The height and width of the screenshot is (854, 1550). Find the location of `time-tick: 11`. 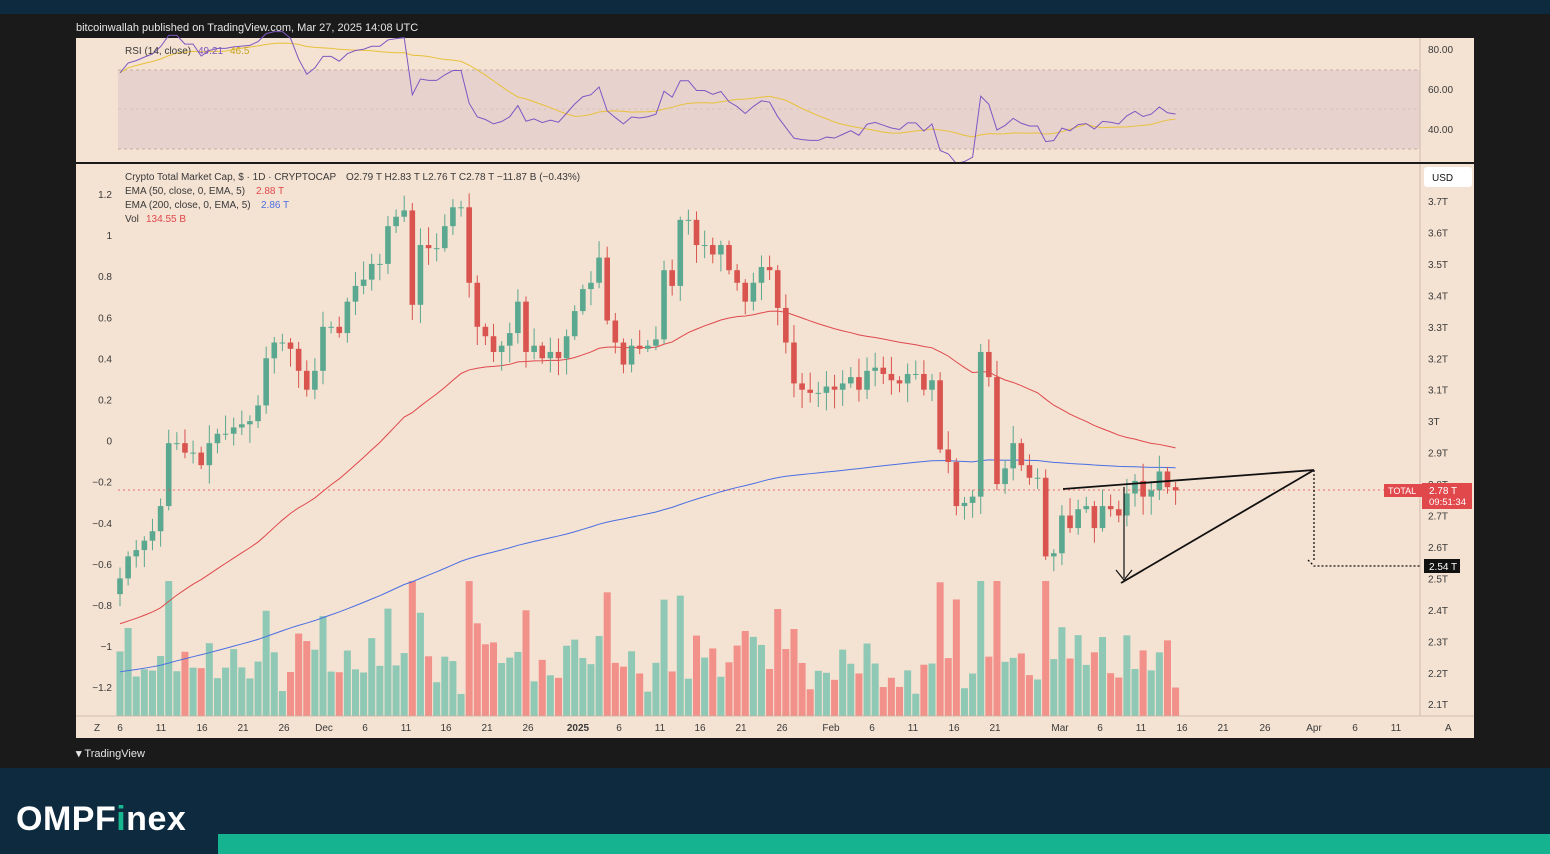

time-tick: 11 is located at coordinates (660, 728).